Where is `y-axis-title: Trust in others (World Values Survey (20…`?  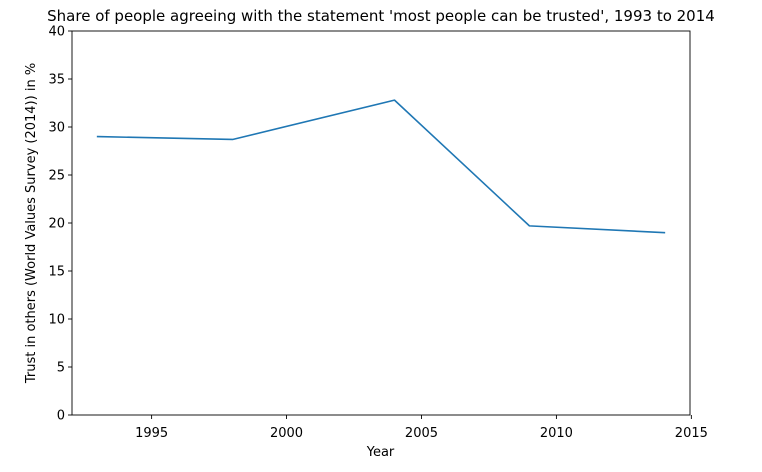 y-axis-title: Trust in others (World Values Survey (20… is located at coordinates (31, 223).